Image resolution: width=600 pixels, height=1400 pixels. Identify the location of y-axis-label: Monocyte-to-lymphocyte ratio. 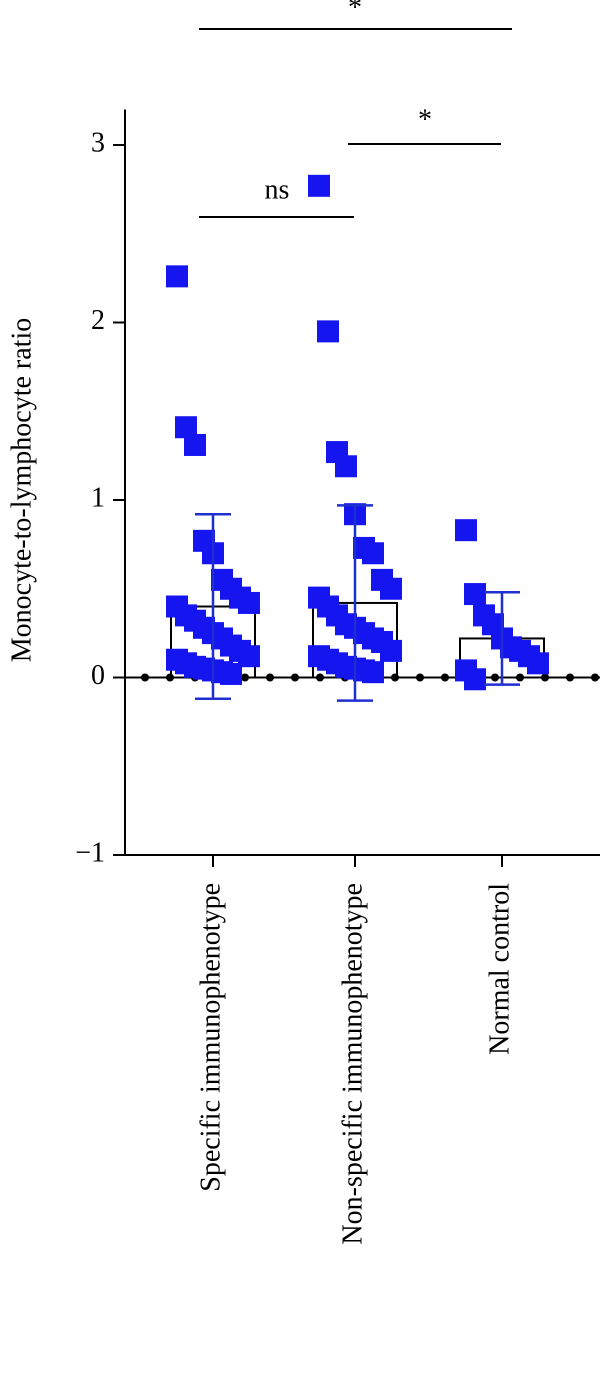
(21, 490).